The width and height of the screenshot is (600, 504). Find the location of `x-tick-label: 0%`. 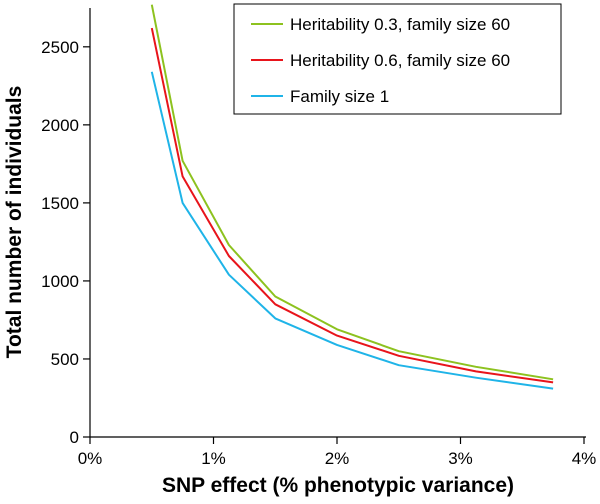

x-tick-label: 0% is located at coordinates (90, 458).